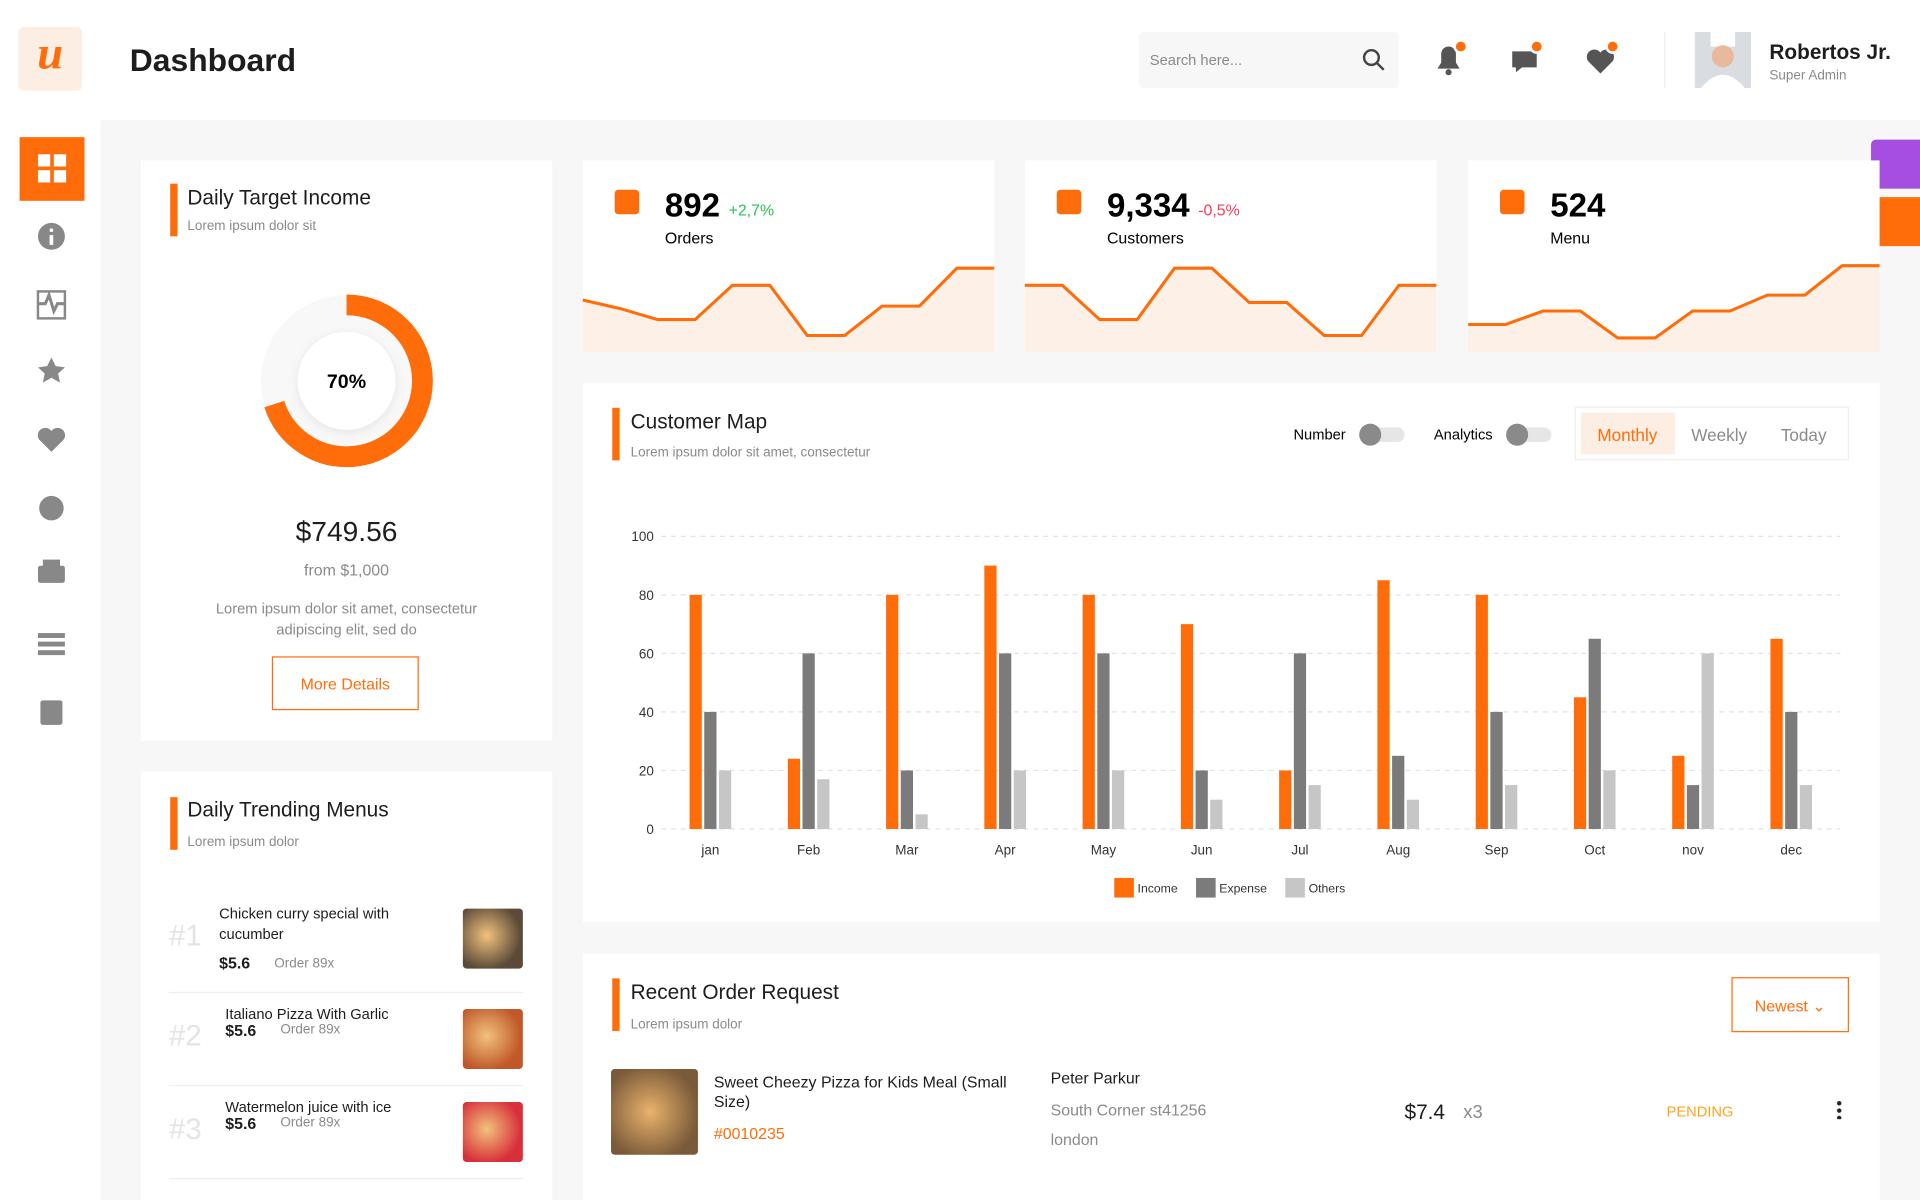 The image size is (1920, 1200). I want to click on customer-name: Peter Parkur, so click(1095, 1078).